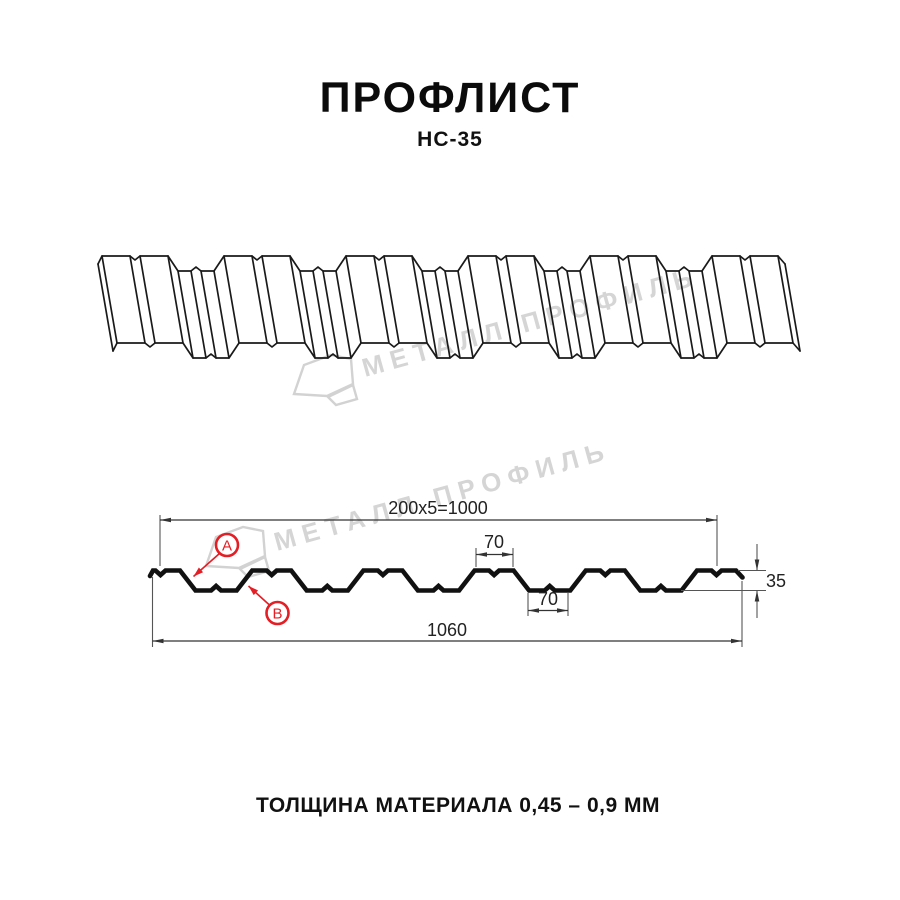 The height and width of the screenshot is (900, 900). Describe the element at coordinates (447, 630) in the screenshot. I see `dim-total-width-label: 1060` at that location.